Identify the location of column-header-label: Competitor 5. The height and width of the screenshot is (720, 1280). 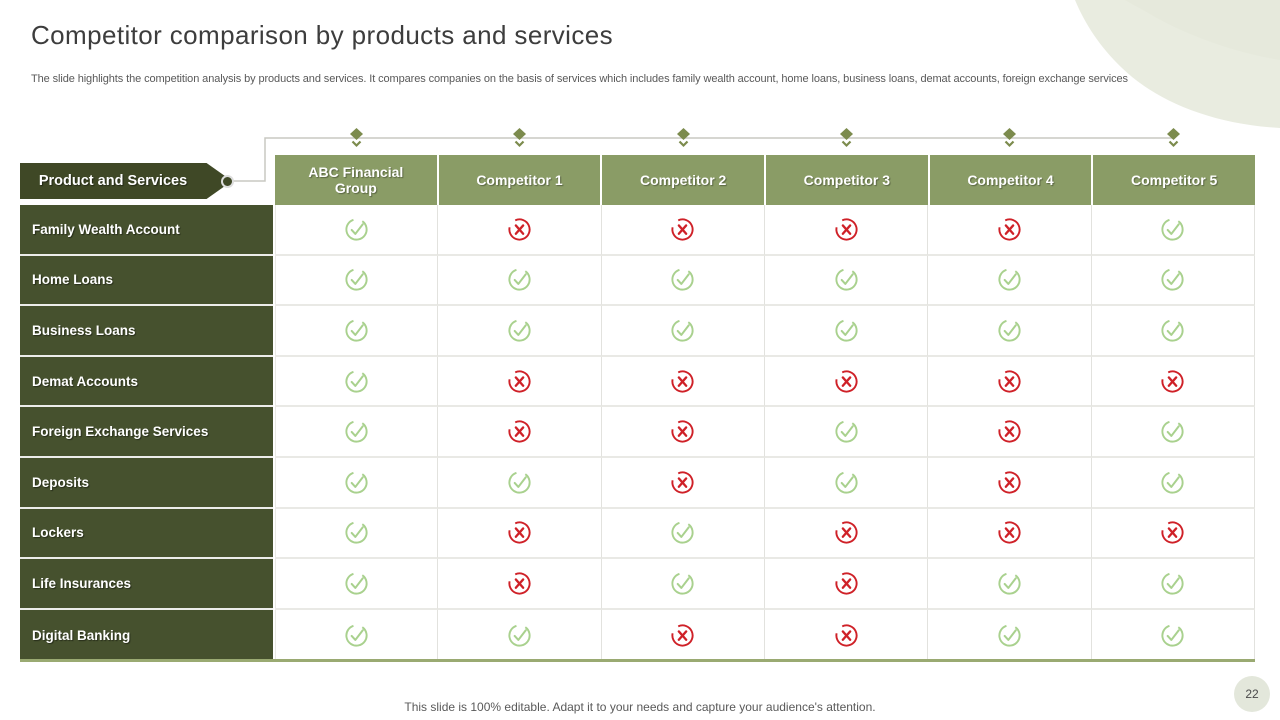
(1174, 179).